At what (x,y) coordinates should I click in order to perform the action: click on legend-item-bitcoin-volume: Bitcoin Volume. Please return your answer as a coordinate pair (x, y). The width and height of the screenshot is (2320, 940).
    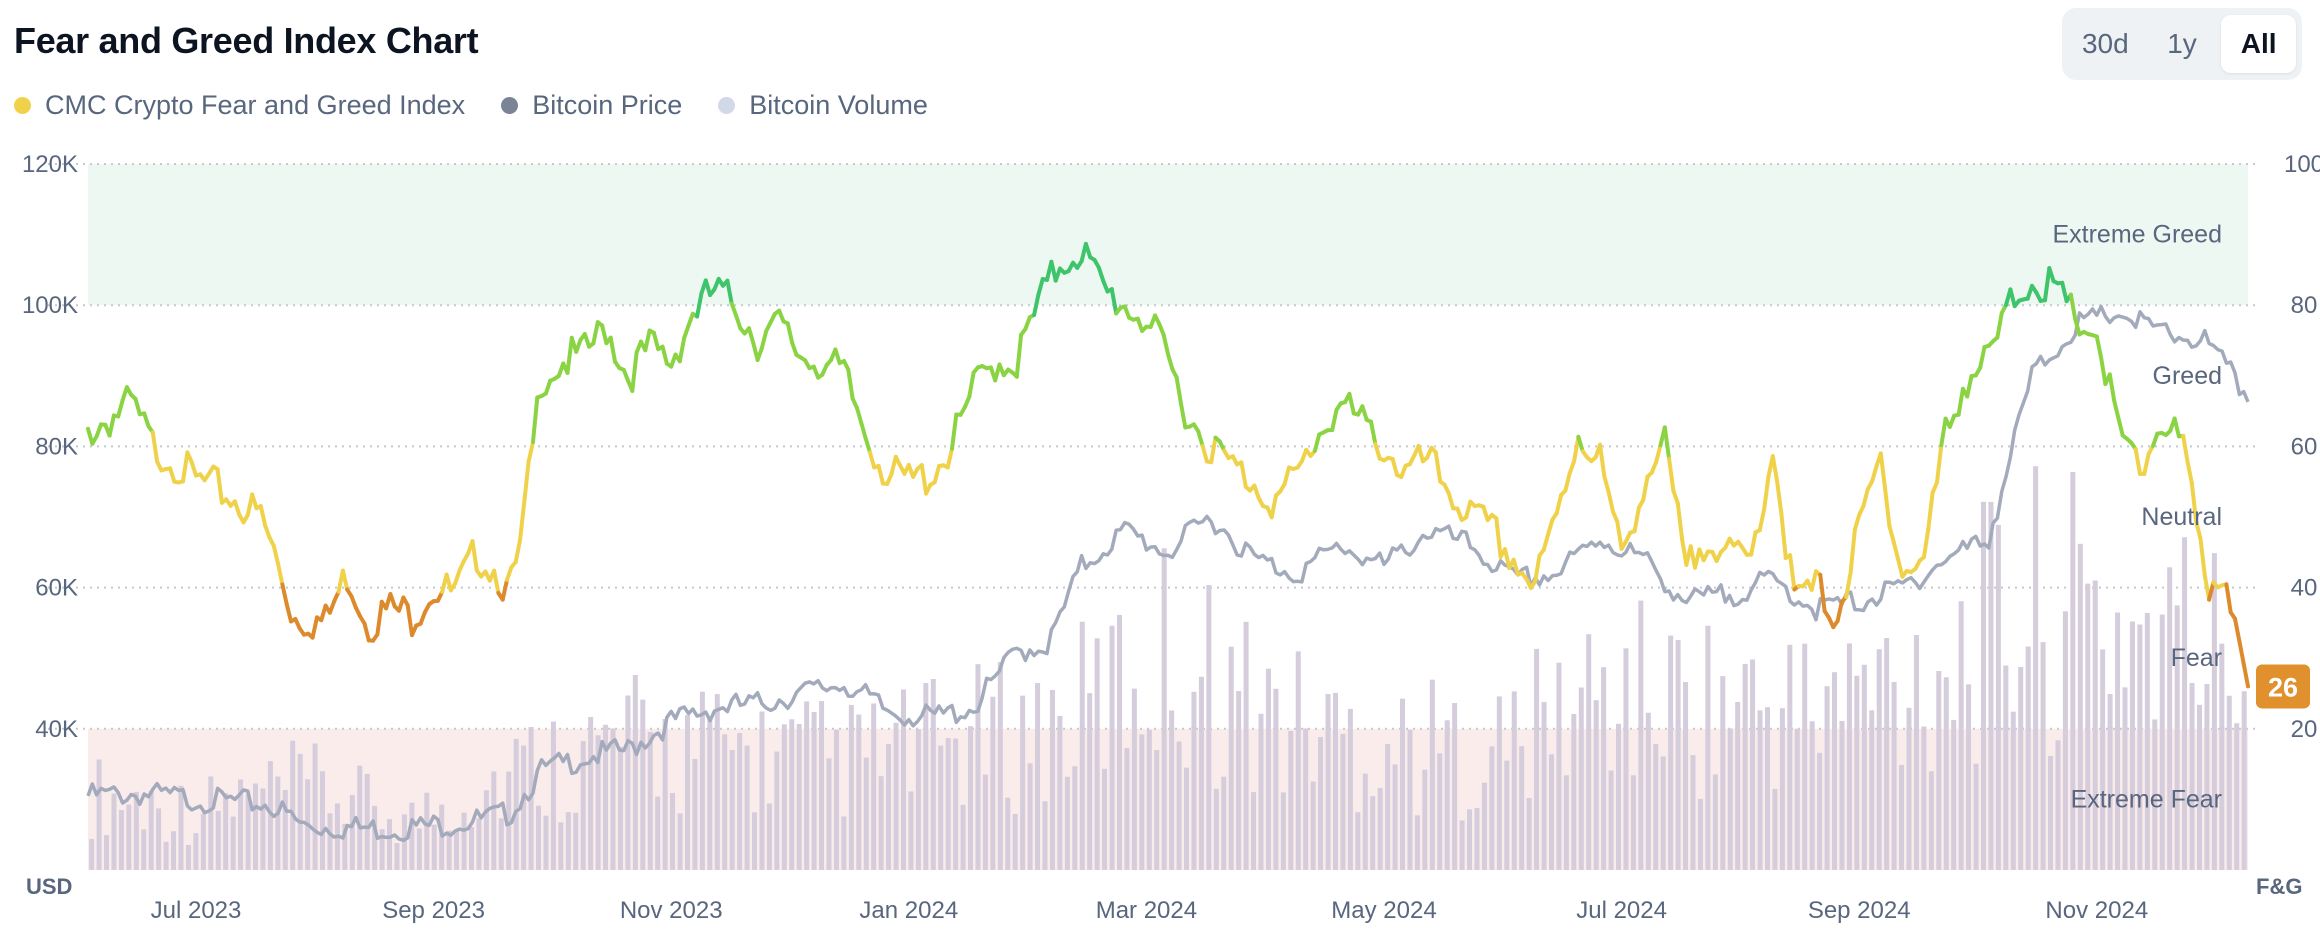
    Looking at the image, I should click on (823, 105).